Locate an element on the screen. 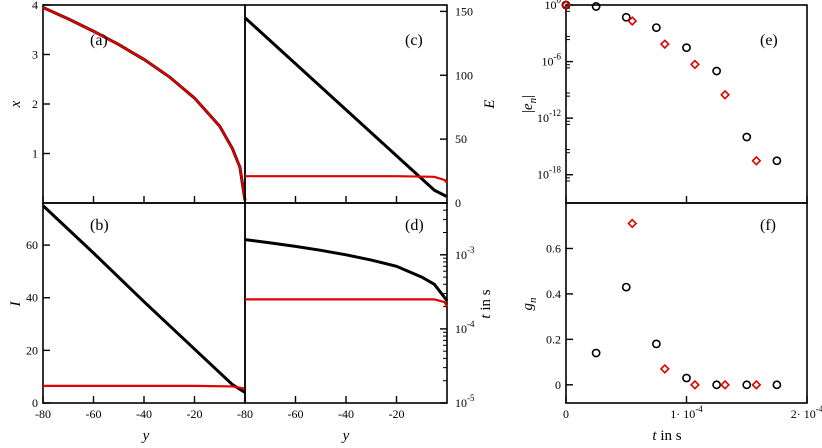  panel-label: (d) is located at coordinates (414, 225).